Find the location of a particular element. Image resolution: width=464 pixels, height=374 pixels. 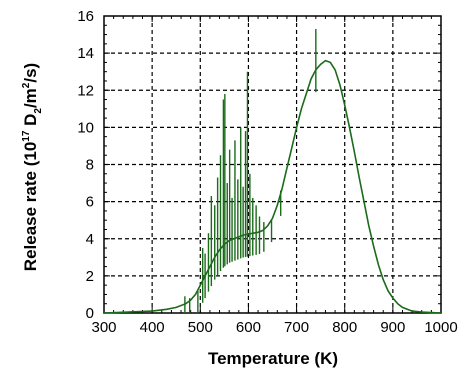

y-tick-label: 4 is located at coordinates (90, 239).